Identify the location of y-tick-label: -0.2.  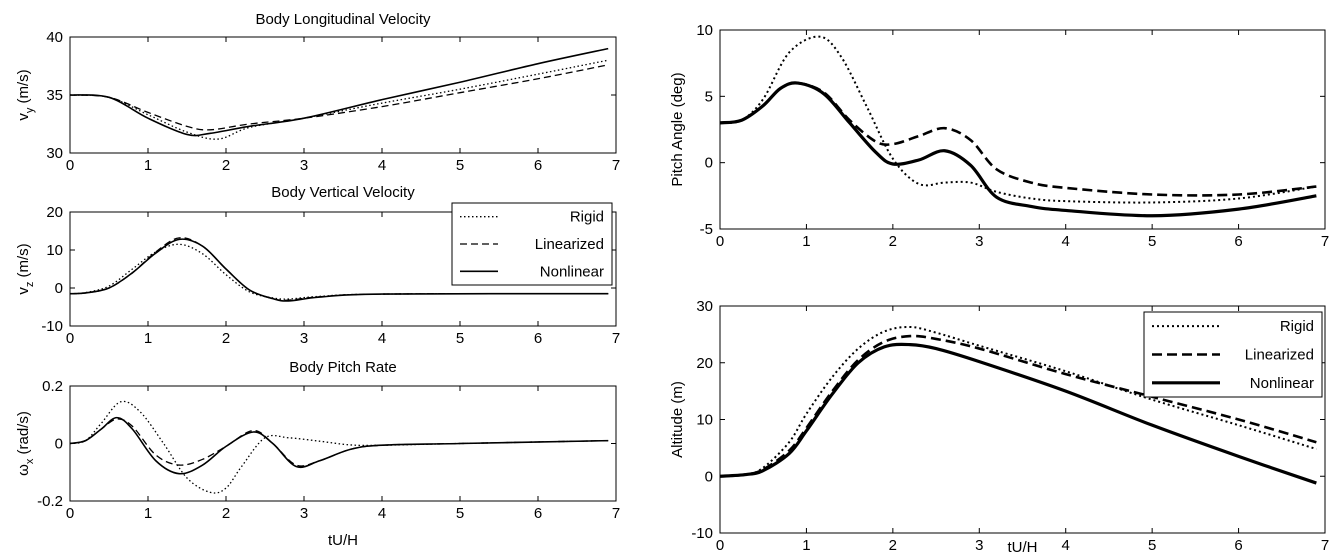
(50, 501).